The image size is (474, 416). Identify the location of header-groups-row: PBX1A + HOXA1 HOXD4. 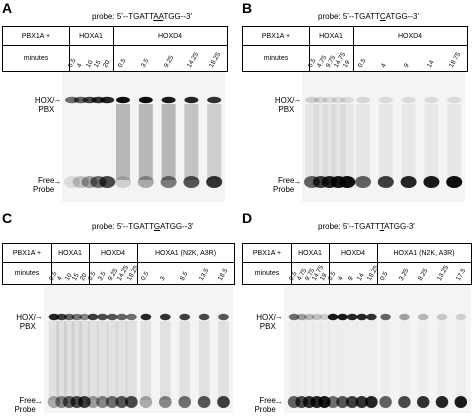
(355, 36).